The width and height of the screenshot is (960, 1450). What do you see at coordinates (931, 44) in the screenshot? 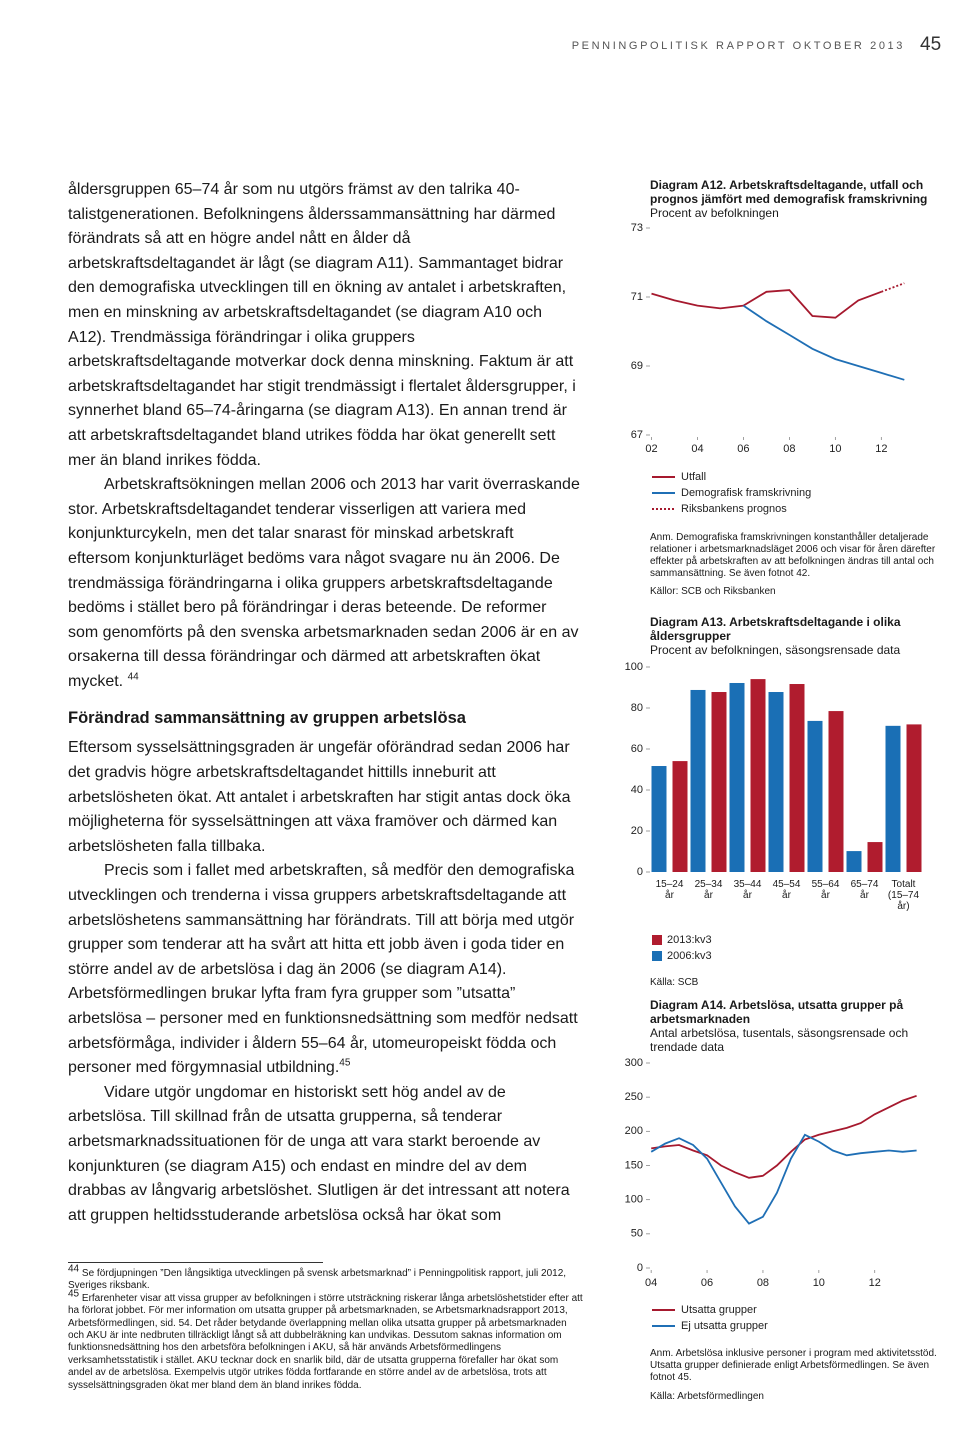
I see `page-number: 45` at bounding box center [931, 44].